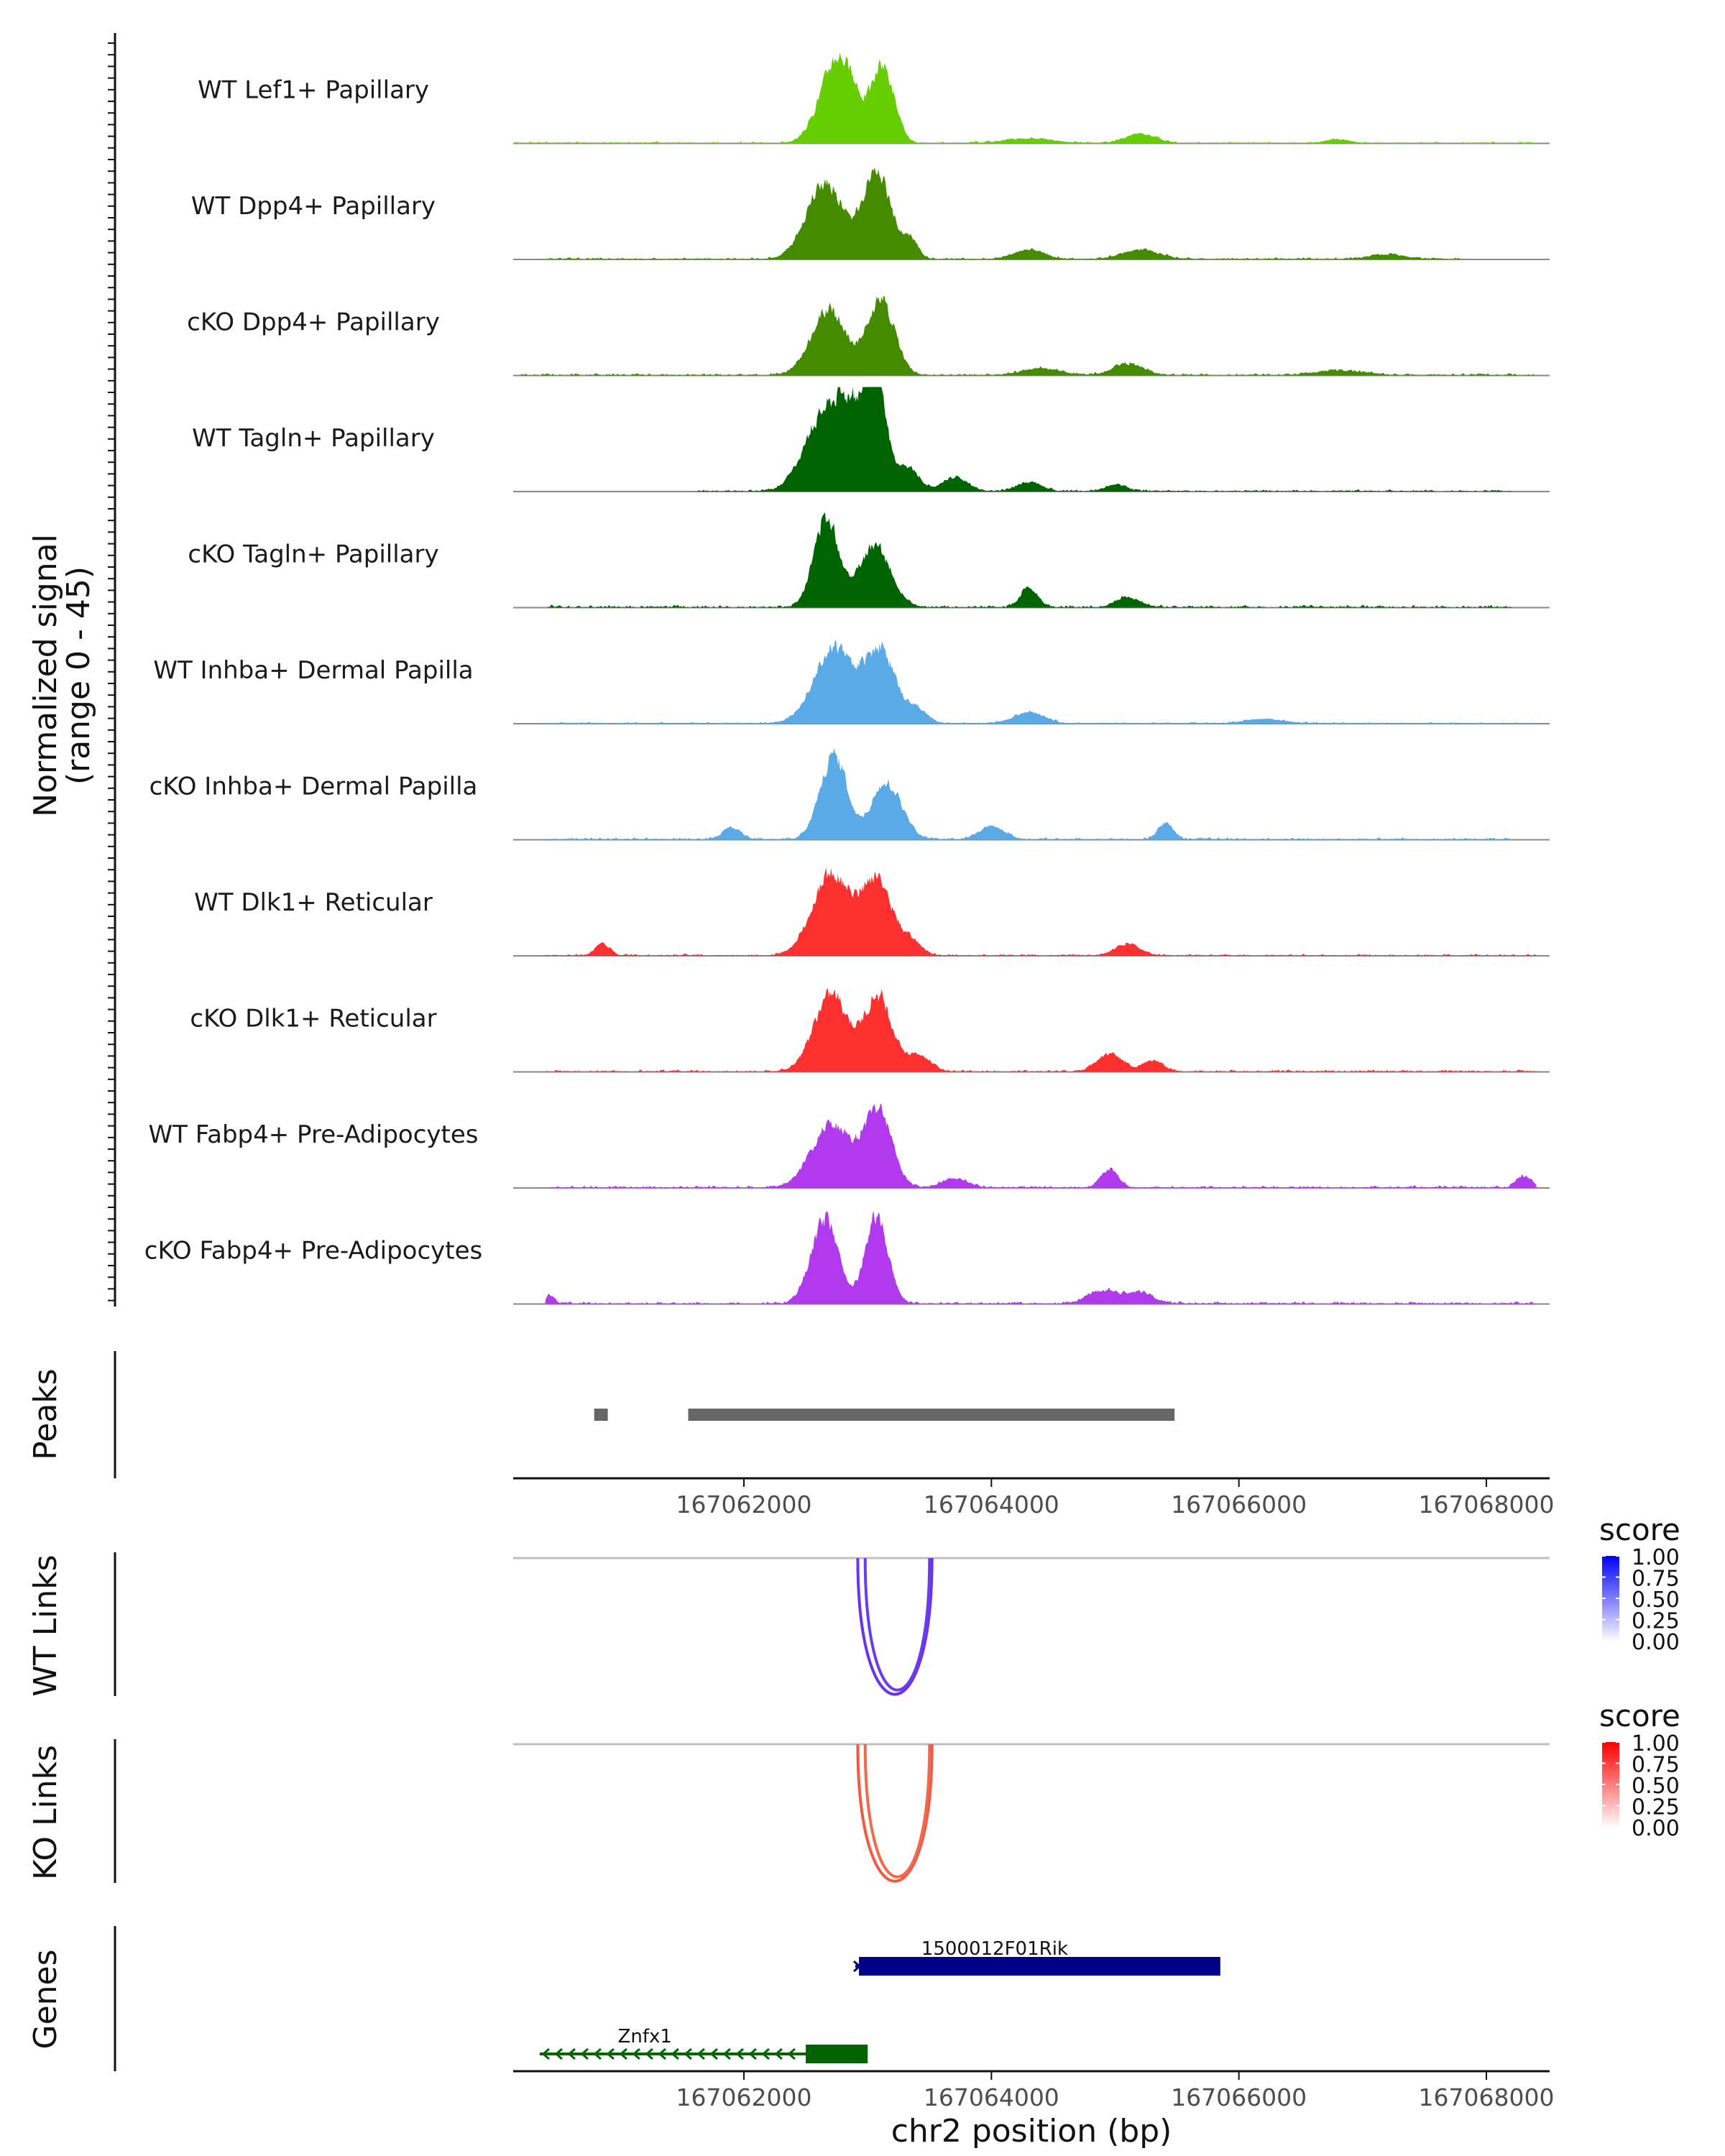 The width and height of the screenshot is (1725, 2156). What do you see at coordinates (78, 675) in the screenshot?
I see `signal-axis-subtitle: (range 0 - 45)` at bounding box center [78, 675].